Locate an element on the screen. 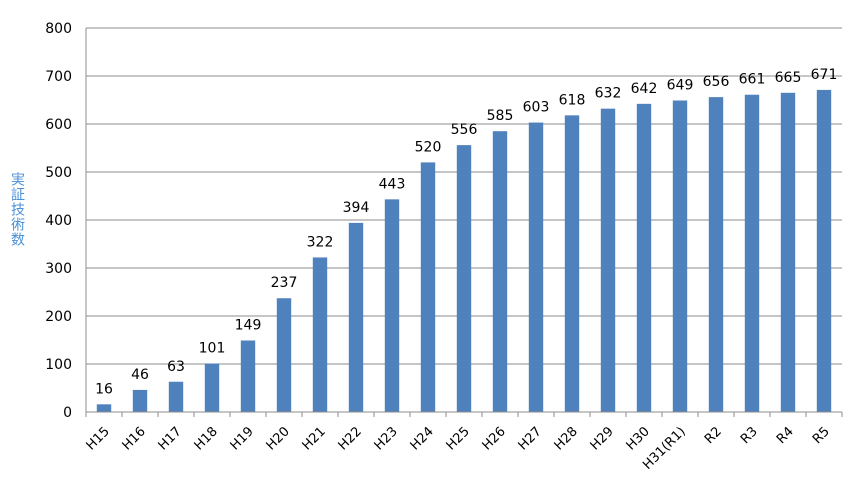  y-tick-label: 400 is located at coordinates (58, 221).